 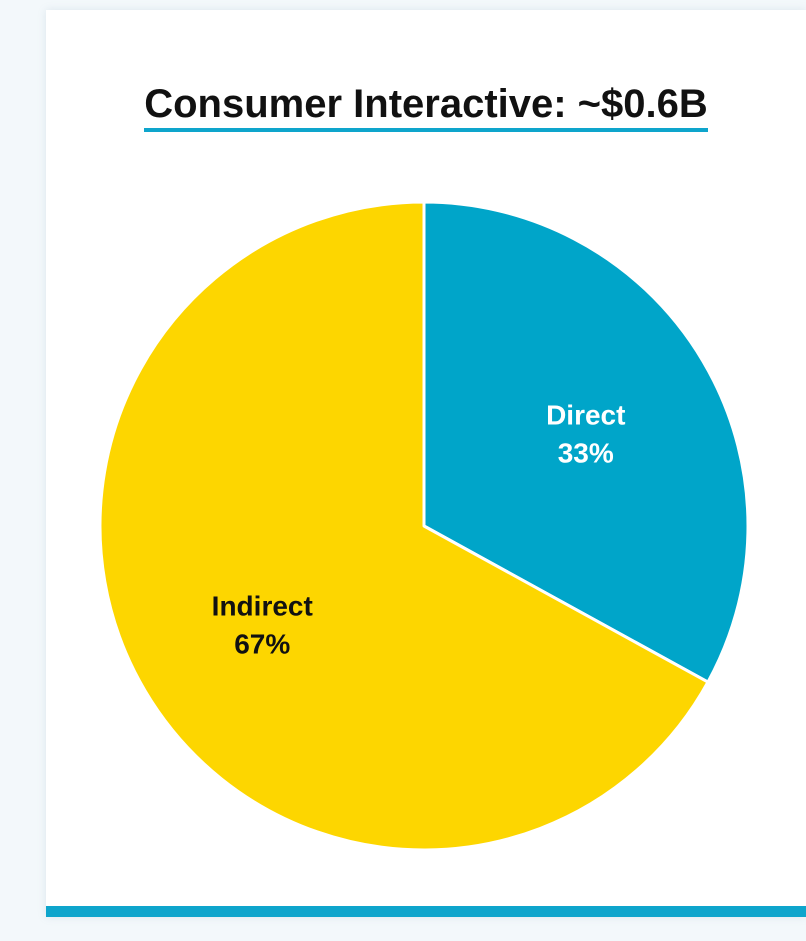 I want to click on chart-title: Consumer Interactive: ~$0.6B, so click(x=426, y=107).